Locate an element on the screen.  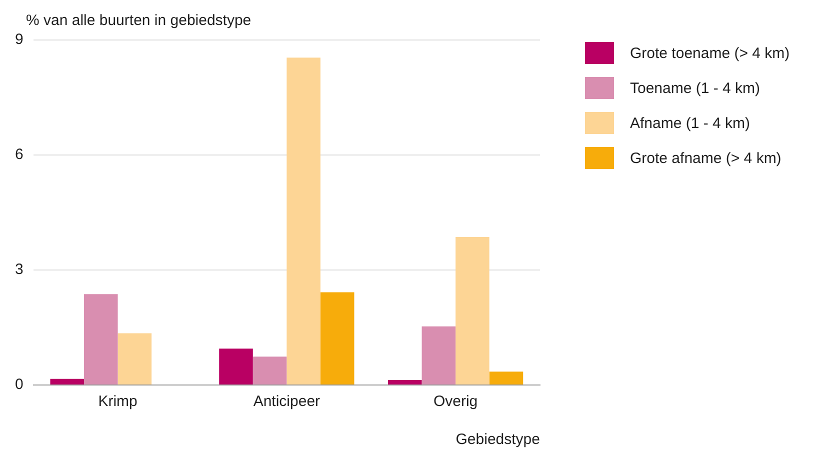
y-tick-label: 3 is located at coordinates (19, 269).